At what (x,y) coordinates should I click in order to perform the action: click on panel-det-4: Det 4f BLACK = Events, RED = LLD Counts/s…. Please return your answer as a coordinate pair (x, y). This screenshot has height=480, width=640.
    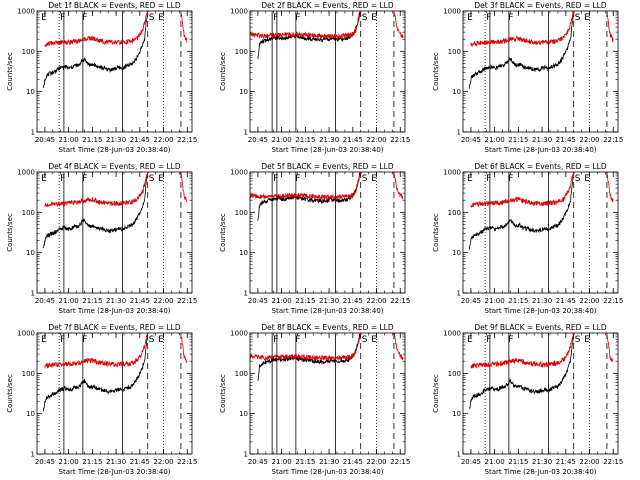
    Looking at the image, I should click on (101, 238).